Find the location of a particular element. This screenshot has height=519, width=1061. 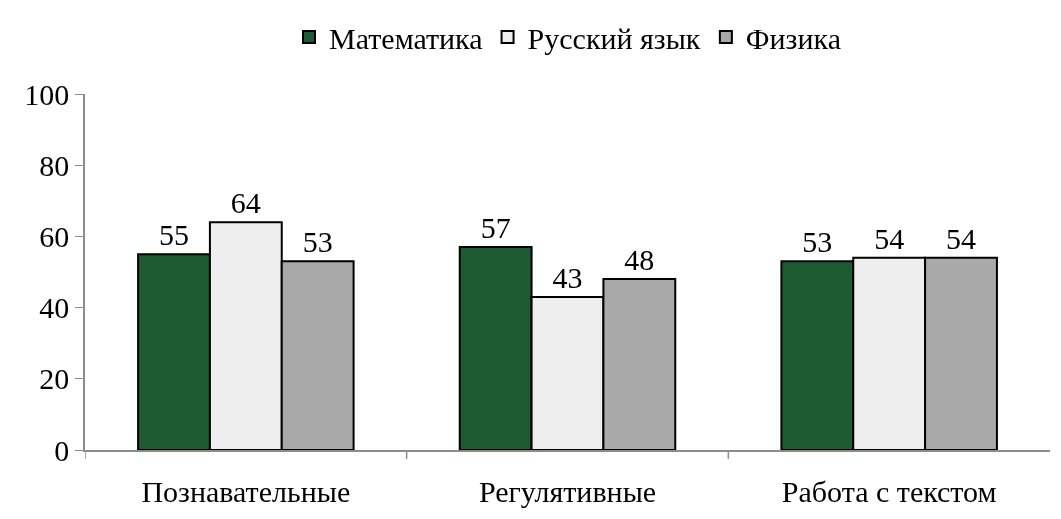

data-label: 43 is located at coordinates (567, 277).